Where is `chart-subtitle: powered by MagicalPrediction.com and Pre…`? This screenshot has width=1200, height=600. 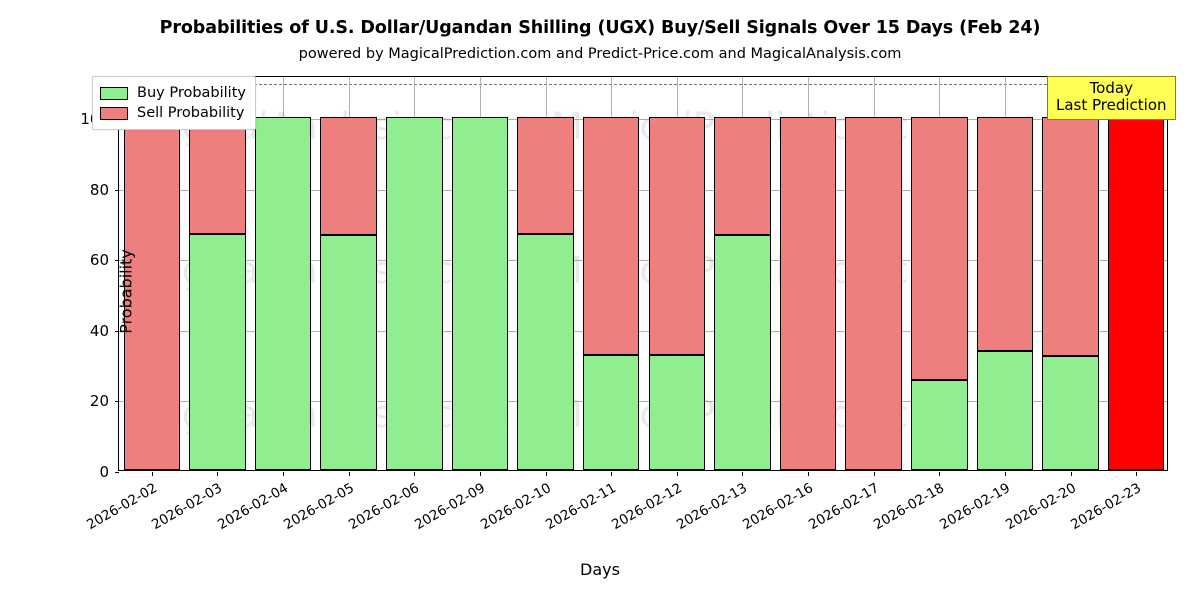
chart-subtitle: powered by MagicalPrediction.com and Pre… is located at coordinates (600, 54).